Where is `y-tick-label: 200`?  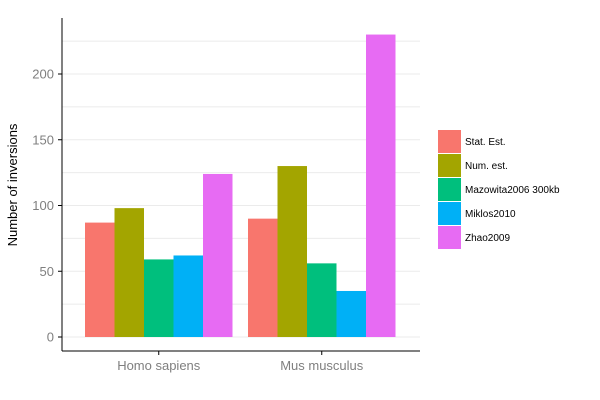
y-tick-label: 200 is located at coordinates (43, 74).